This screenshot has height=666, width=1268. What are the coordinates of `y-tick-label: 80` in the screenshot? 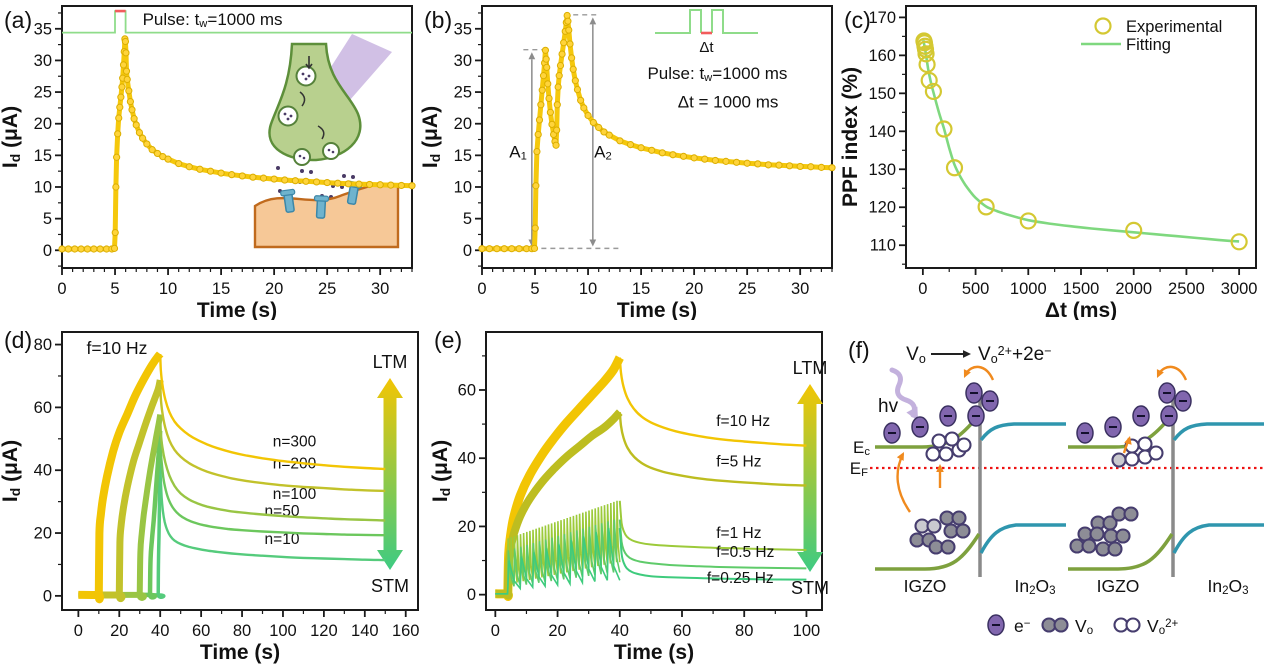 It's located at (43, 345).